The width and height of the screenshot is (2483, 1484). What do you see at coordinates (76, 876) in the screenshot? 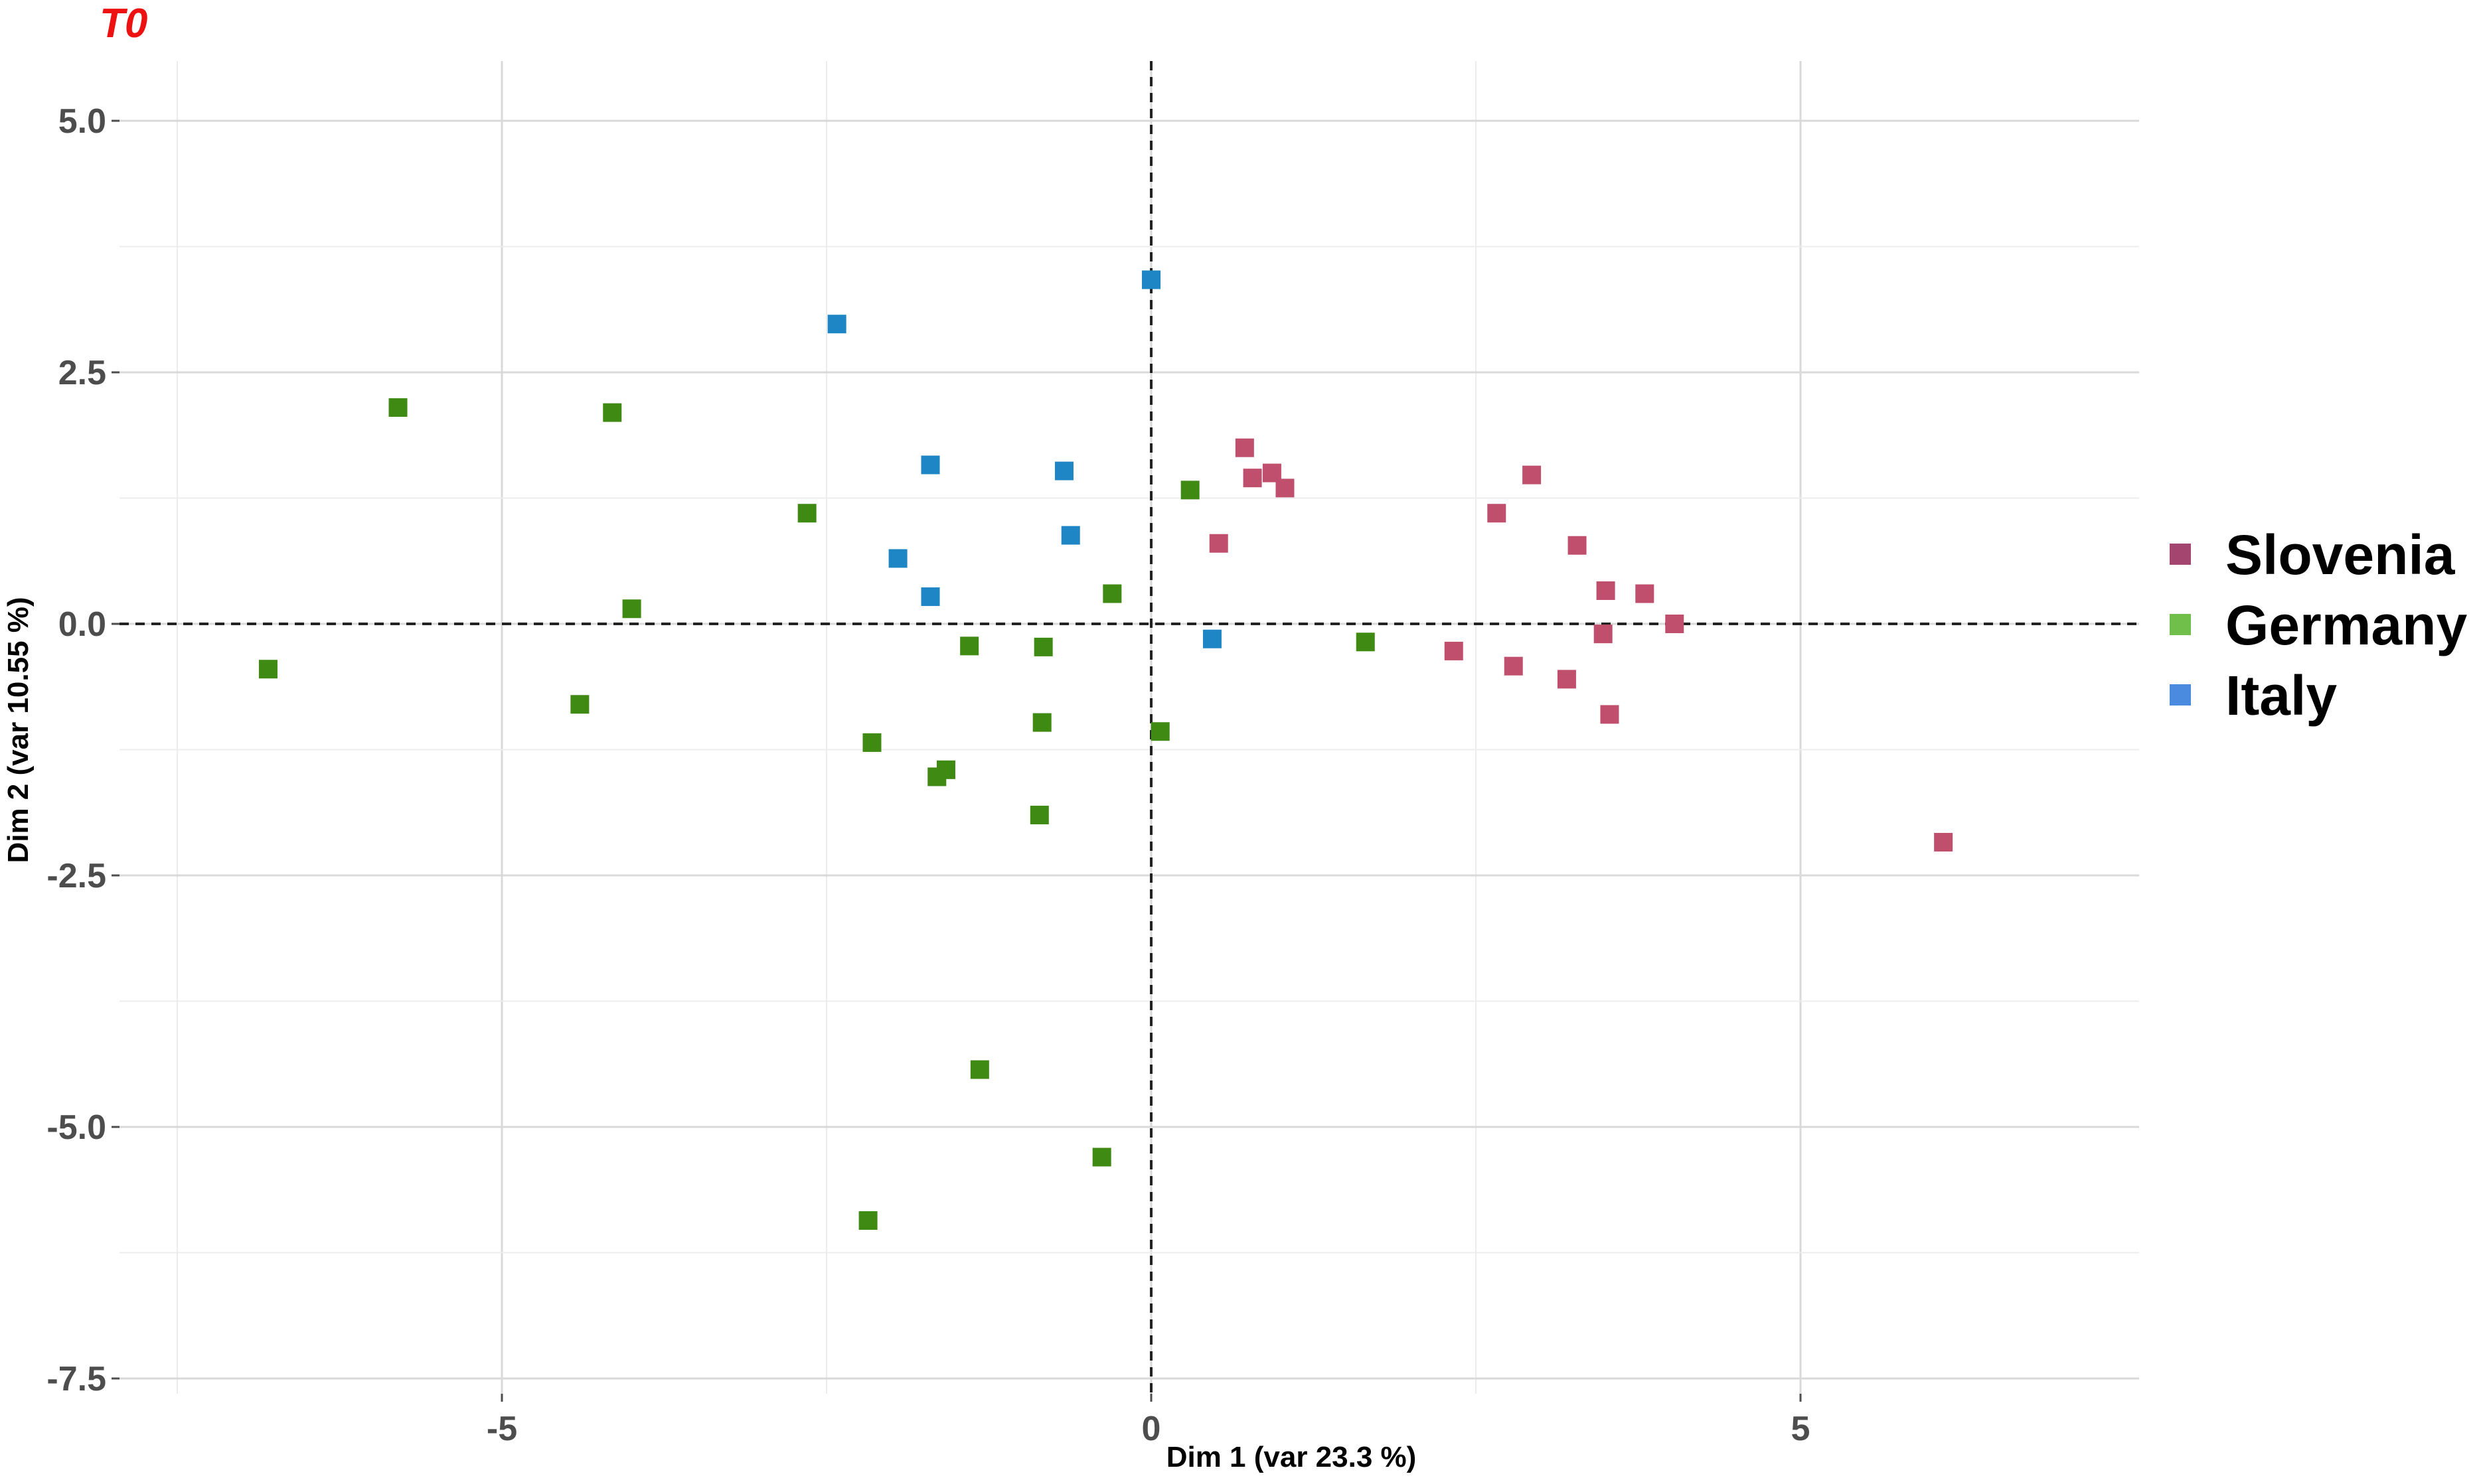
I see `y-tick-label: -2.5` at bounding box center [76, 876].